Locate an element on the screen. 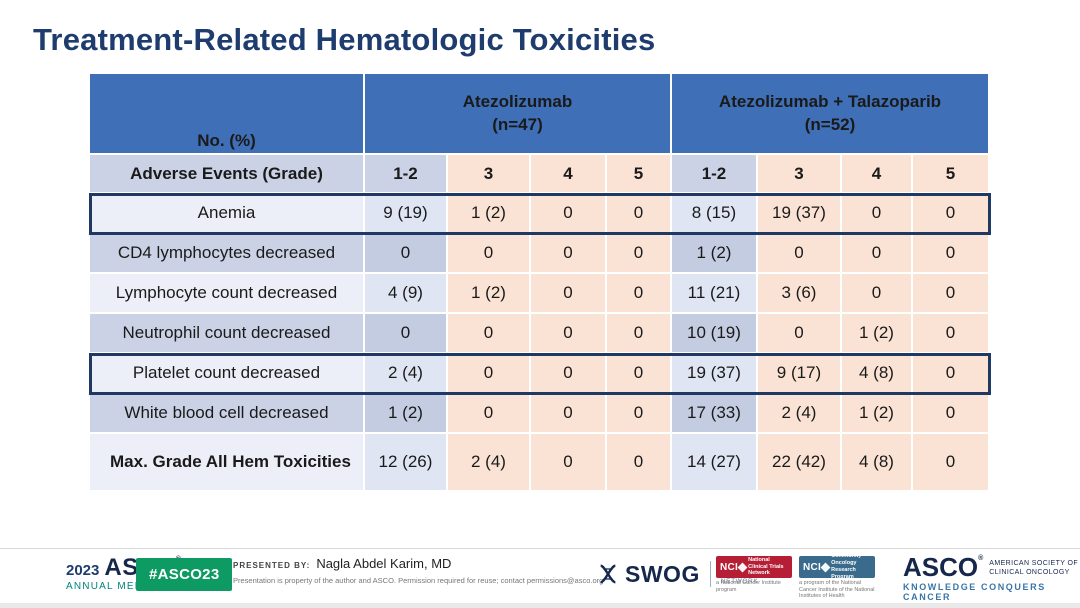  group-header-combination: Atezolizumab + Talazoparib (n=52) is located at coordinates (830, 114).